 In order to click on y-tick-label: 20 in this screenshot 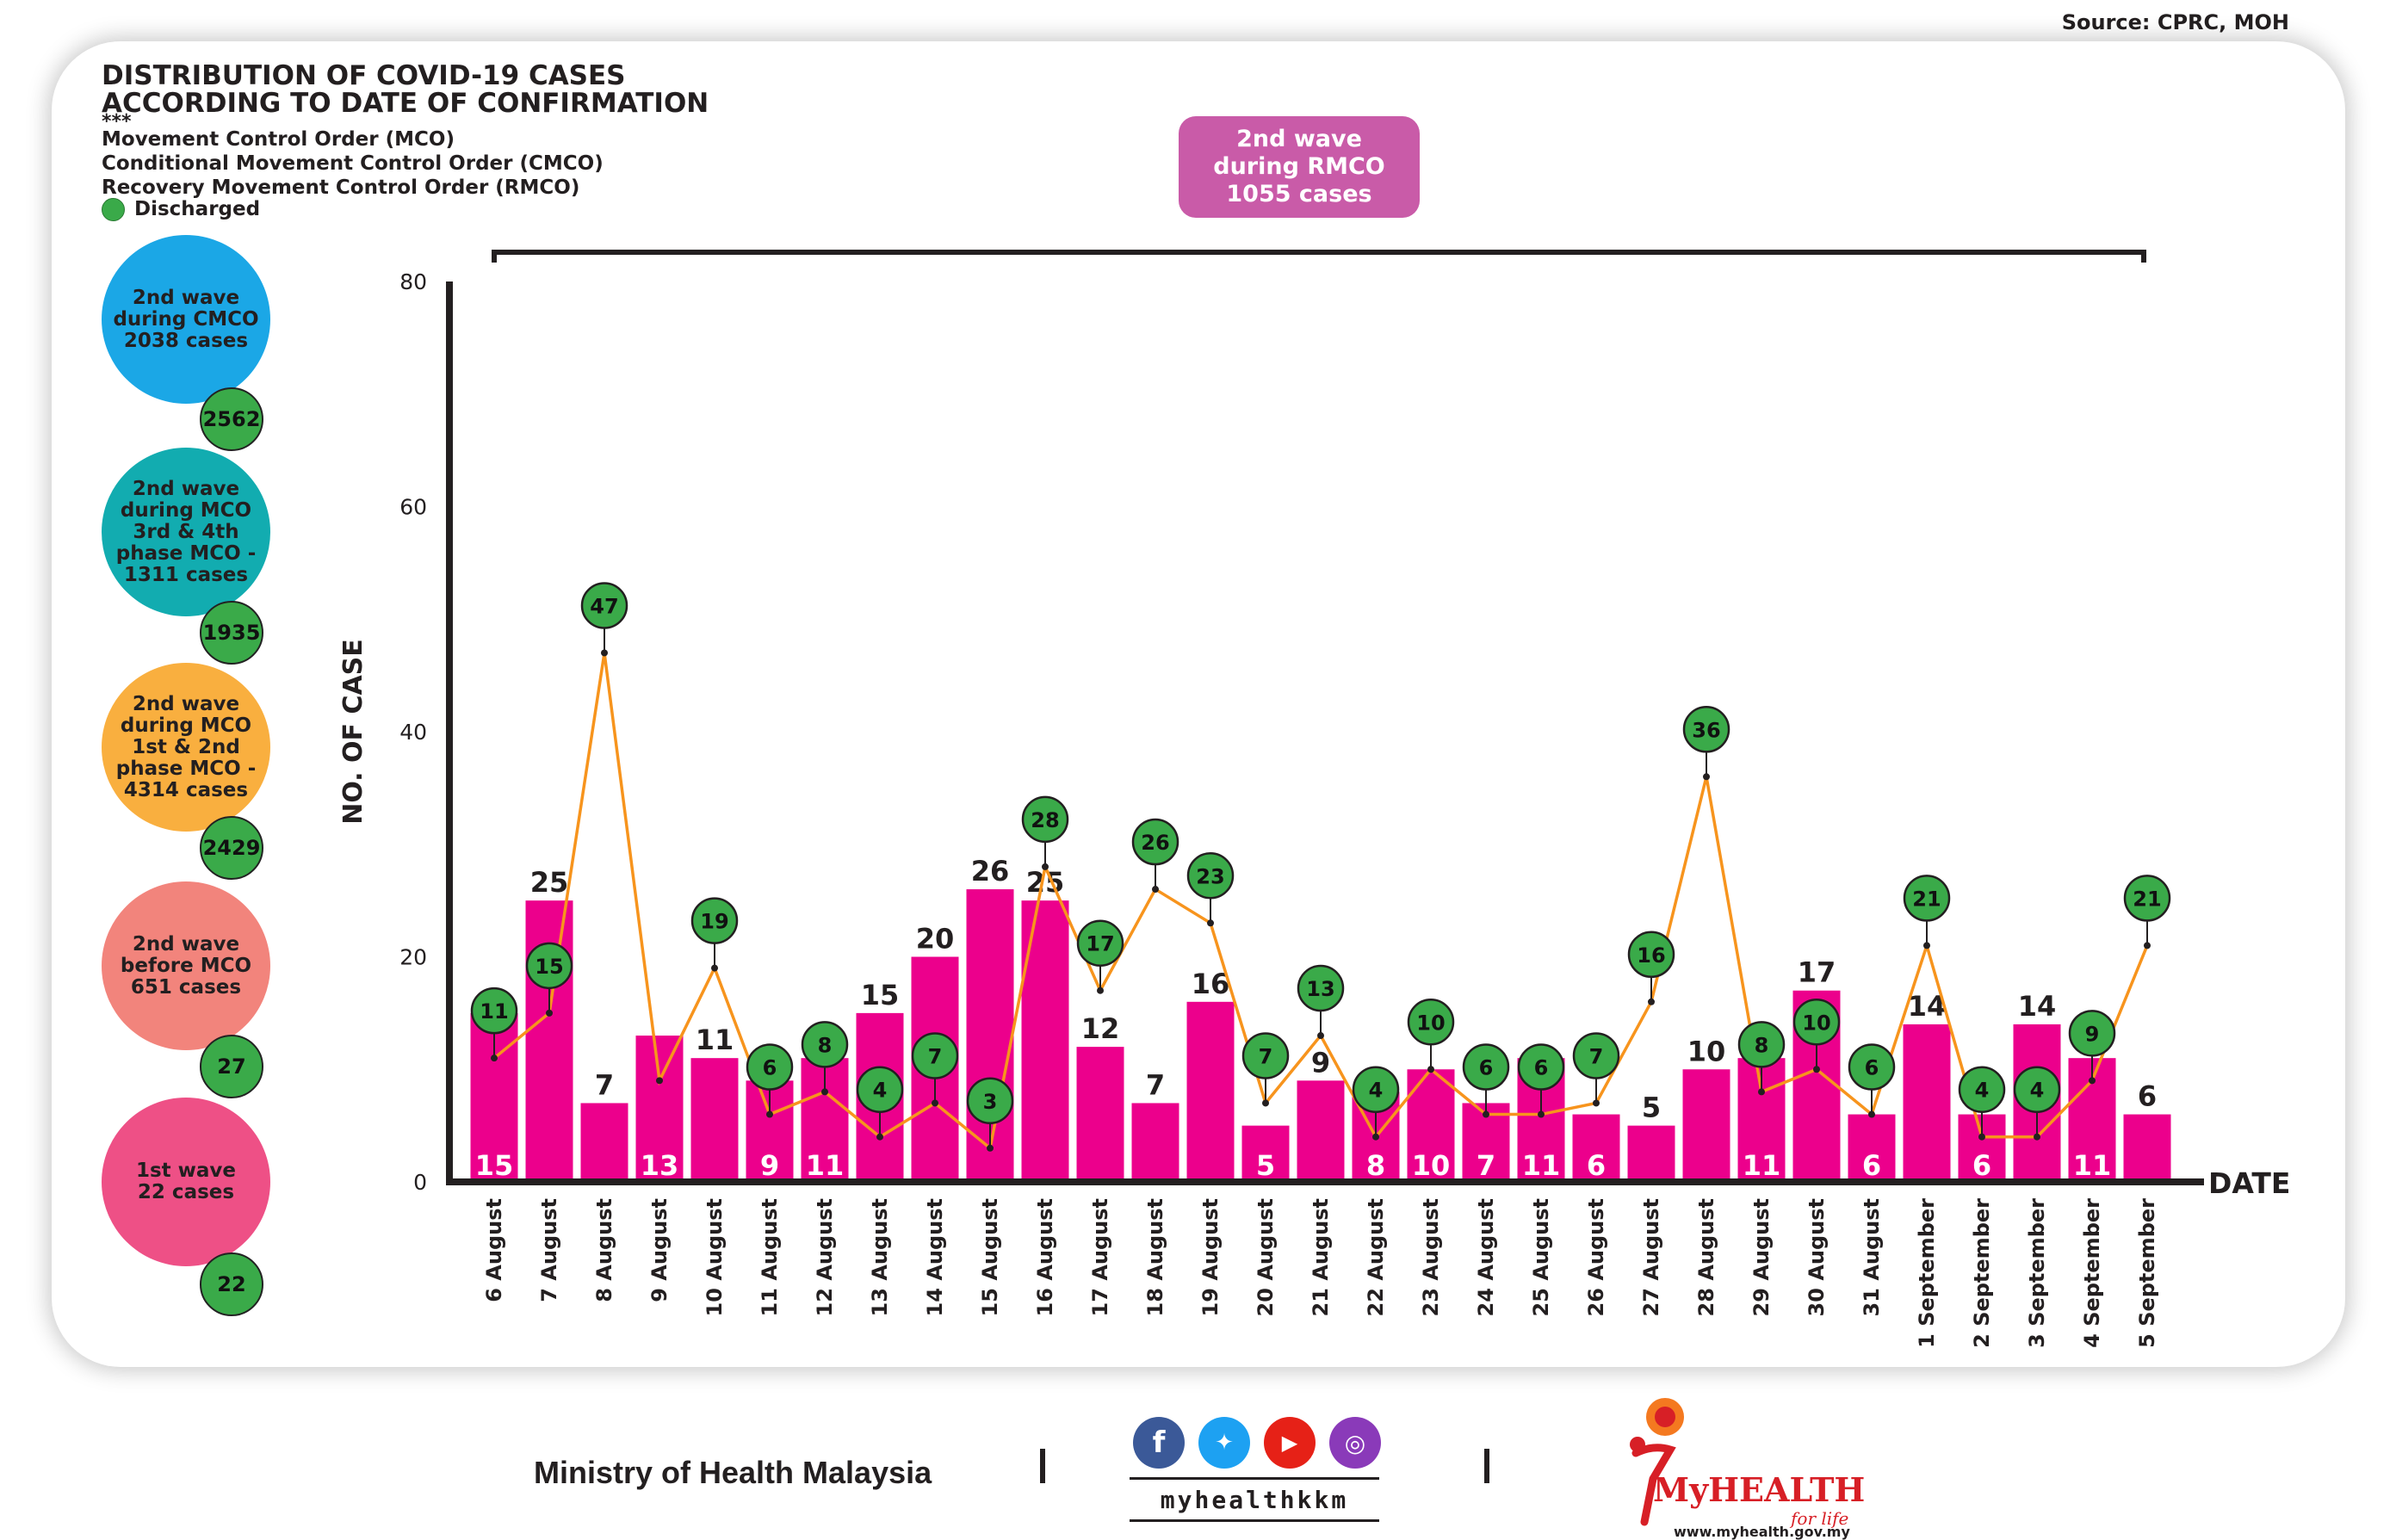, I will do `click(413, 957)`.